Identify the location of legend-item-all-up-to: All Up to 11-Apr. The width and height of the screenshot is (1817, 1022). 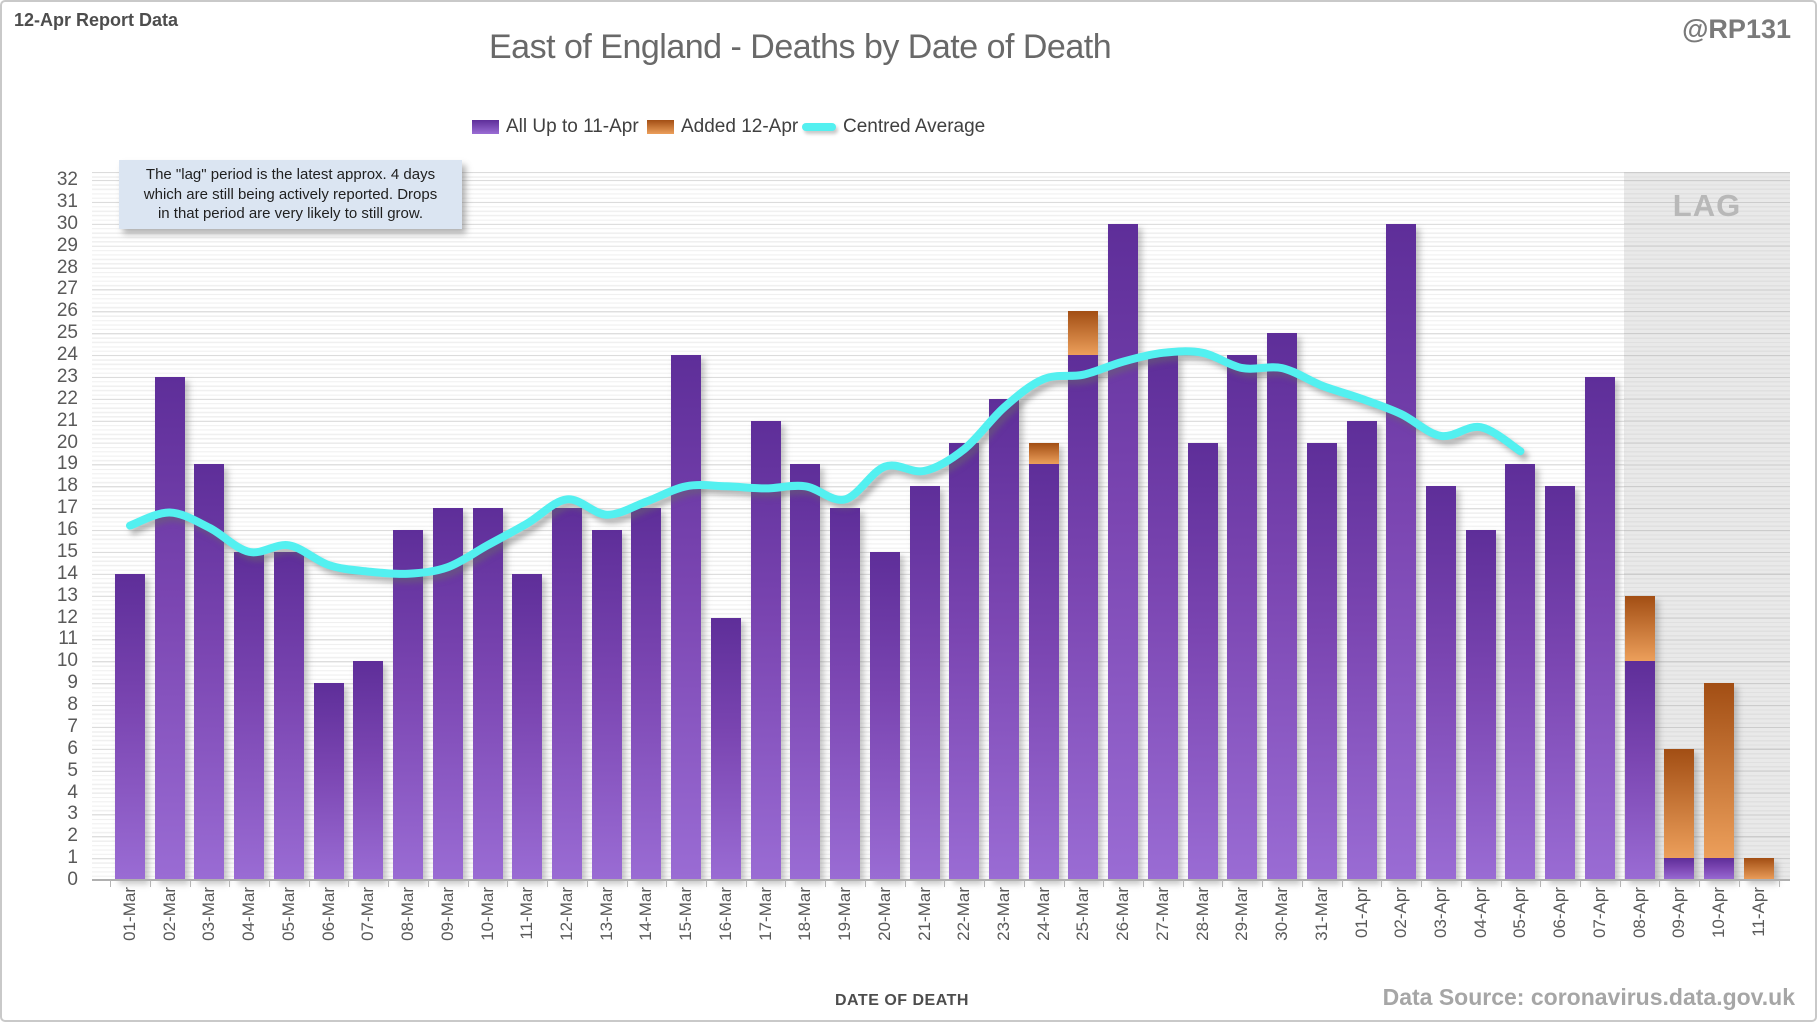
(555, 127).